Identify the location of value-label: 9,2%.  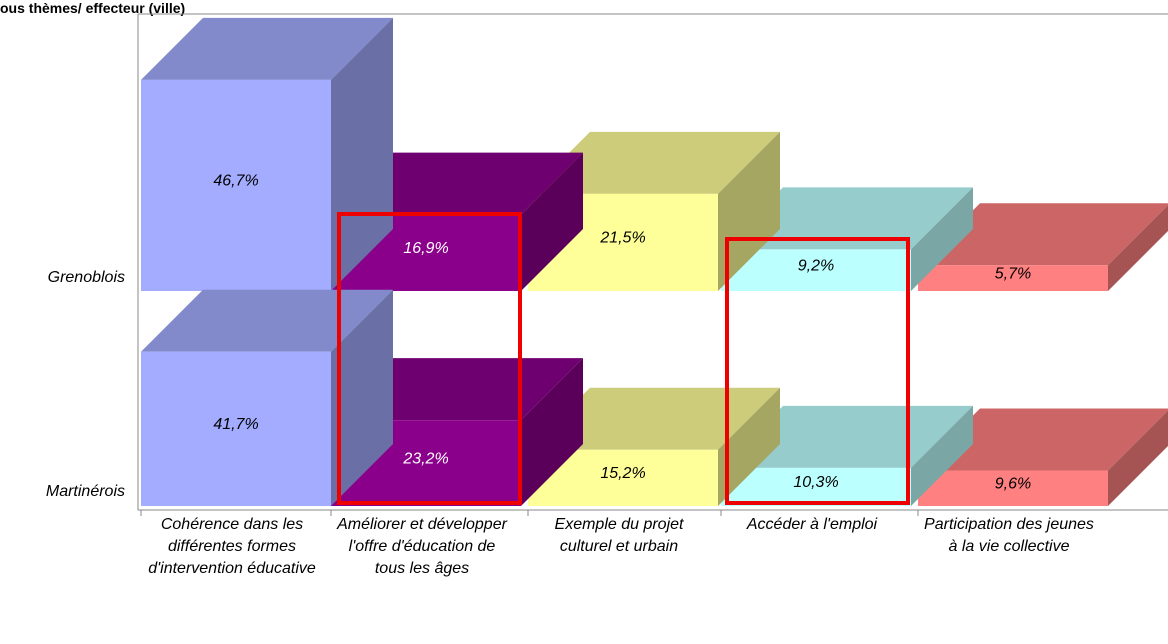
(816, 265).